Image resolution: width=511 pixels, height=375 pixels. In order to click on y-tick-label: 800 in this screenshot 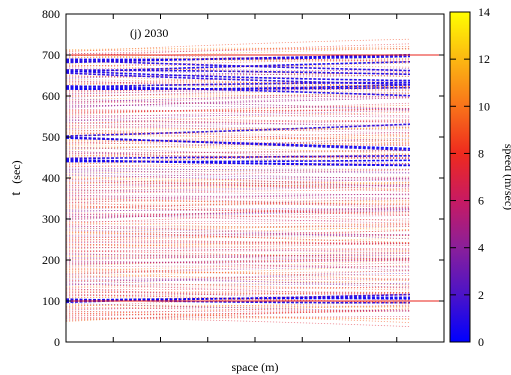, I will do `click(51, 14)`.